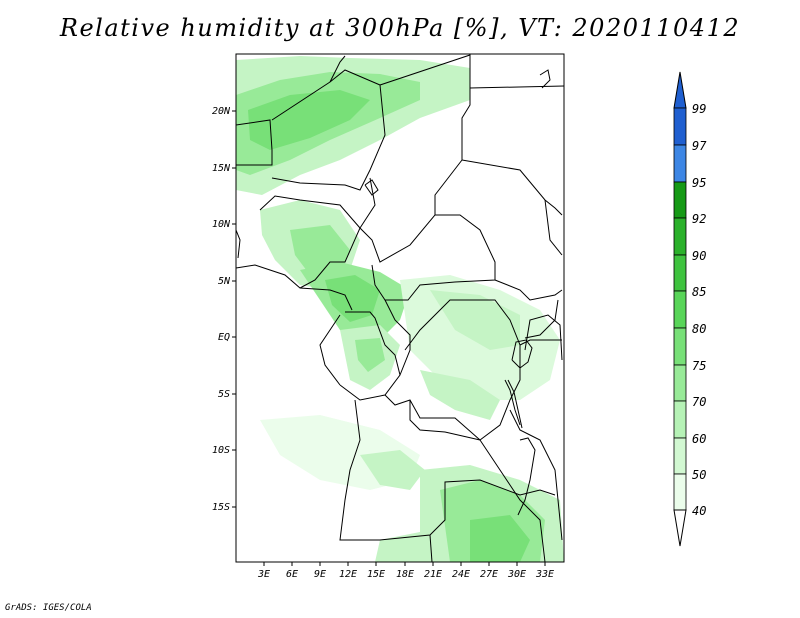  Describe the element at coordinates (516, 574) in the screenshot. I see `lon-label-30e: 30E` at that location.